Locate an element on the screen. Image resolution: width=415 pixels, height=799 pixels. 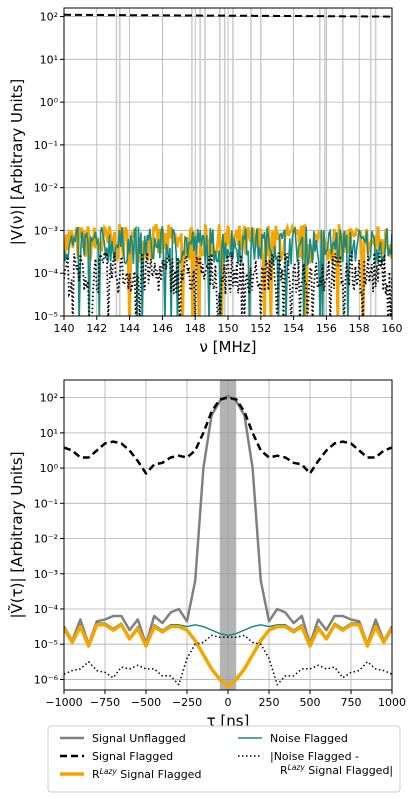
x-tick-label: −500 is located at coordinates (146, 702).